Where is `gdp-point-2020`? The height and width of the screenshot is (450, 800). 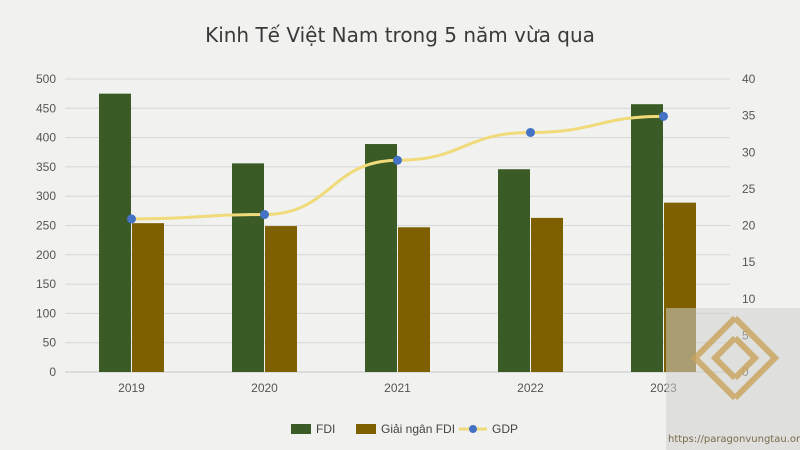
gdp-point-2020 is located at coordinates (264, 215).